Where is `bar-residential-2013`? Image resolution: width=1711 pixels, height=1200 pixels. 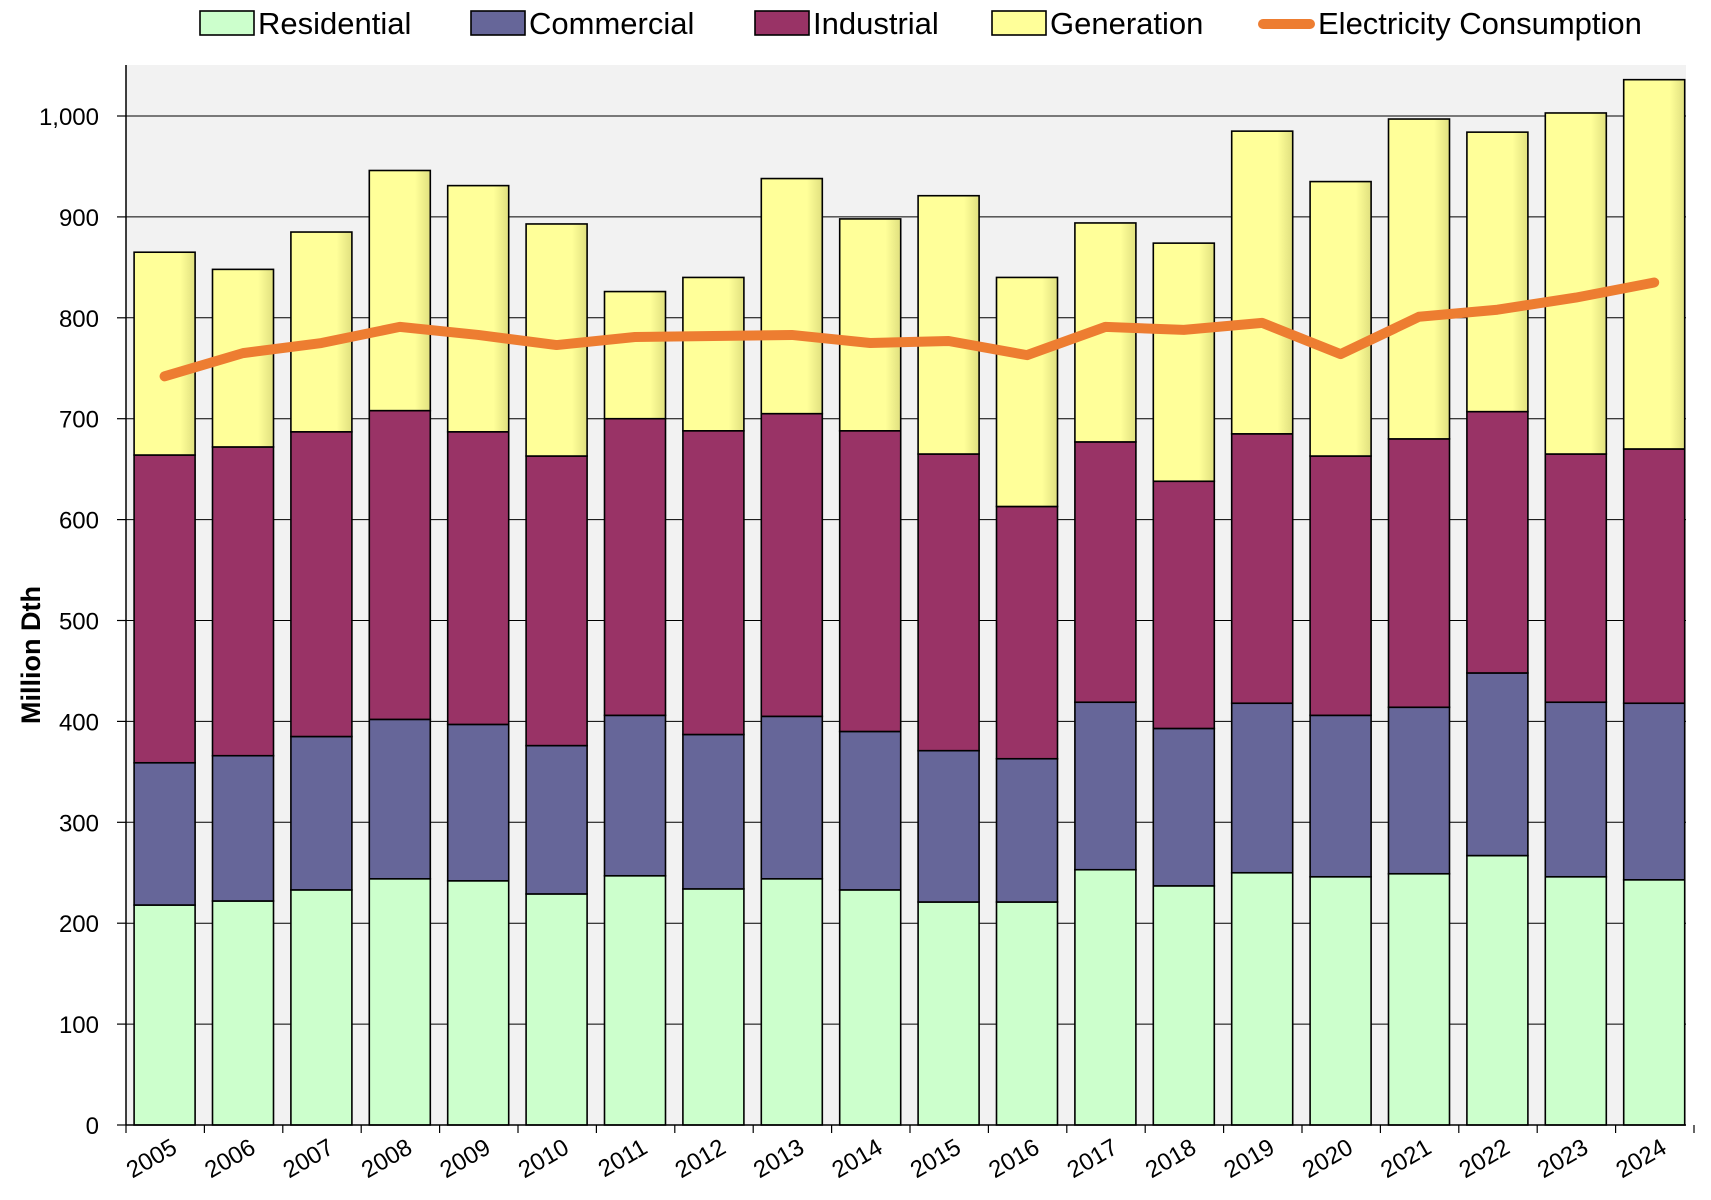 bar-residential-2013 is located at coordinates (792, 1002).